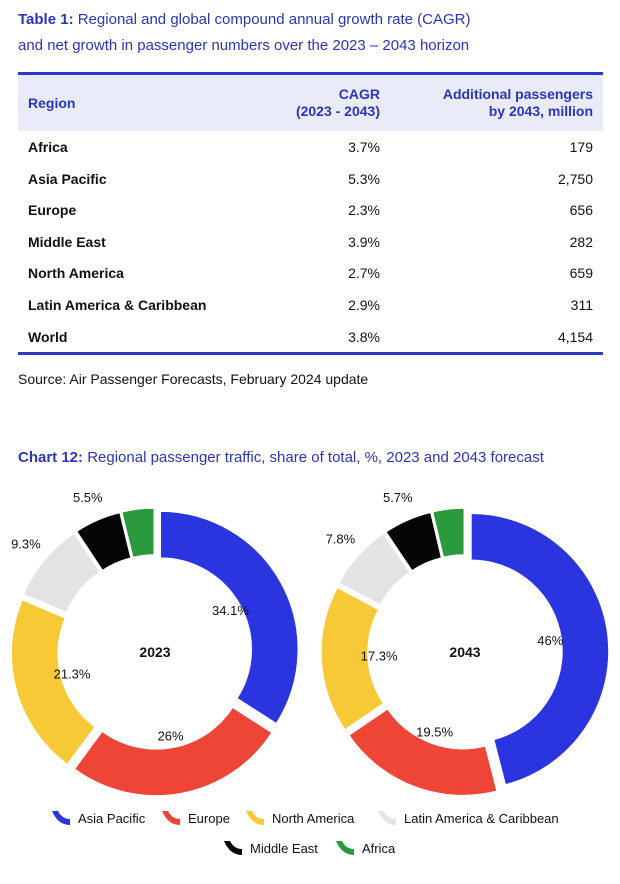  I want to click on slice-data-label: 19.5%, so click(434, 731).